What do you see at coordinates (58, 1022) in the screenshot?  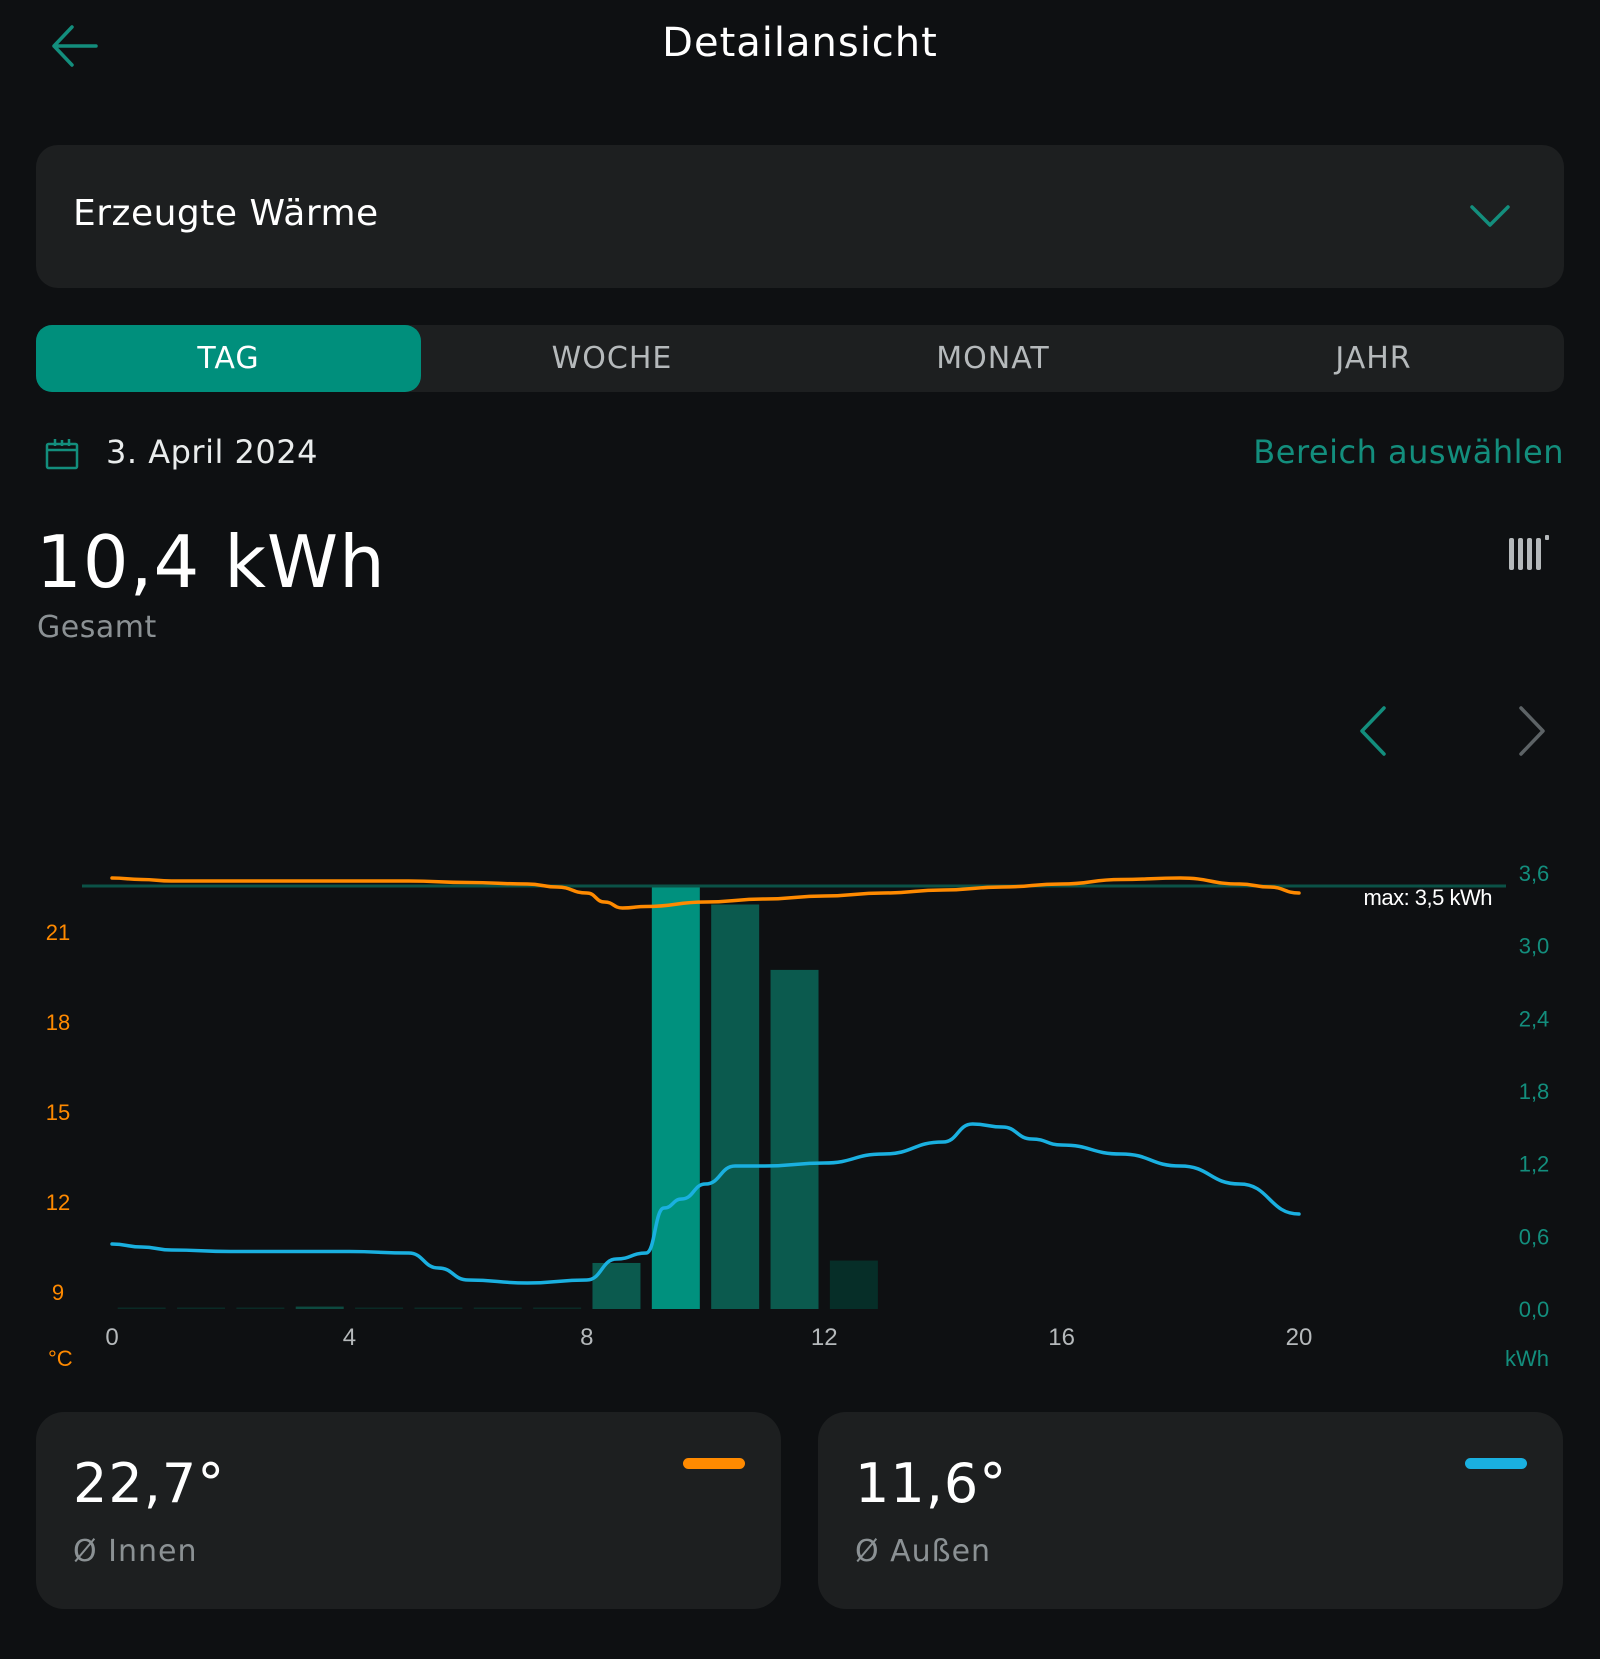 I see `left-axis-tick-label: 18` at bounding box center [58, 1022].